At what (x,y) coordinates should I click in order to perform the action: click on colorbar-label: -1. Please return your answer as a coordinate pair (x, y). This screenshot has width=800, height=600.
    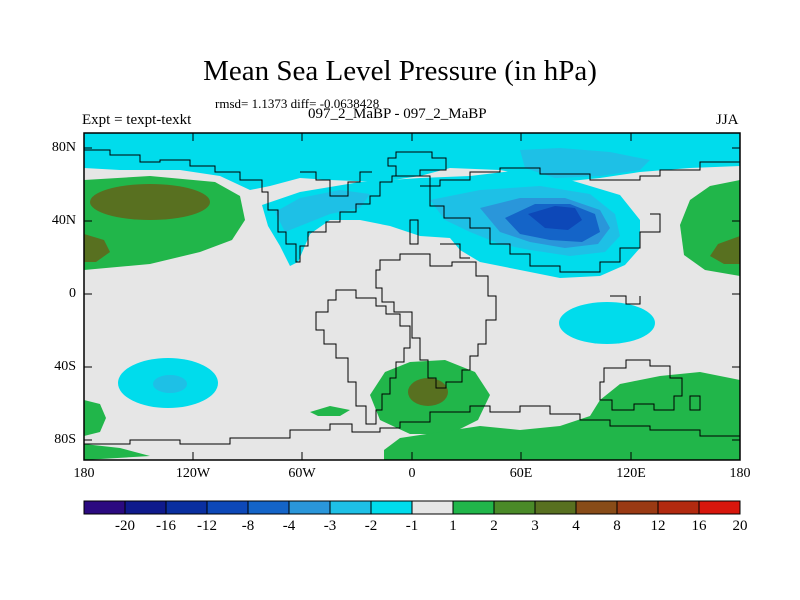
    Looking at the image, I should click on (412, 526).